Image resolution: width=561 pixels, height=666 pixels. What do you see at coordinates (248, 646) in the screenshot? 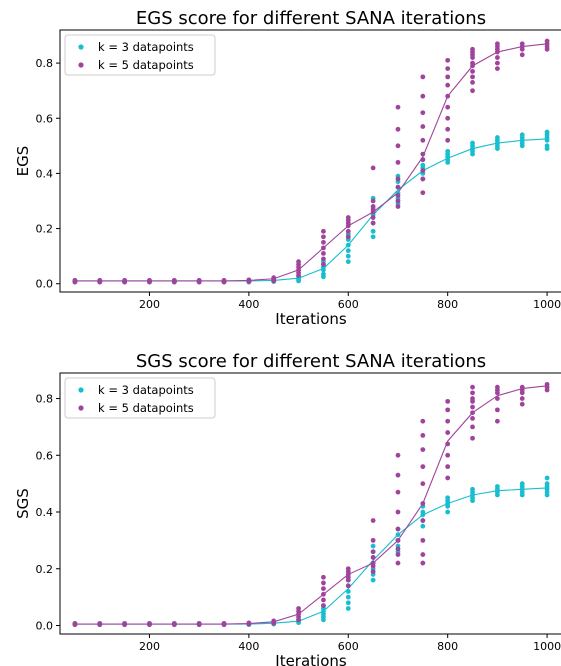
I see `x-tick-label: 400` at bounding box center [248, 646].